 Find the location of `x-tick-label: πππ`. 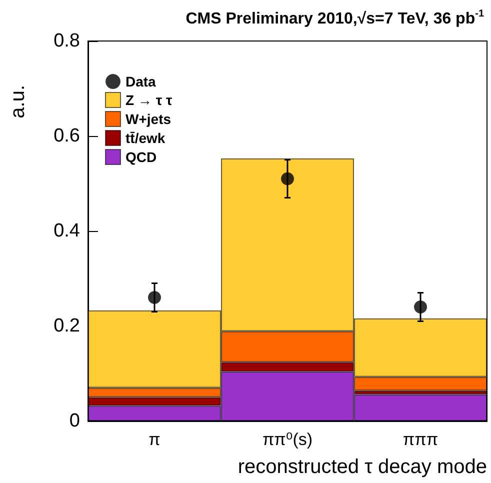

x-tick-label: πππ is located at coordinates (420, 439).